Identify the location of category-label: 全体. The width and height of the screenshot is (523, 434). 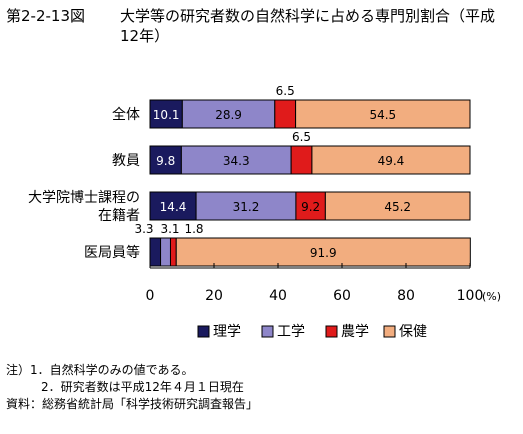
(126, 114).